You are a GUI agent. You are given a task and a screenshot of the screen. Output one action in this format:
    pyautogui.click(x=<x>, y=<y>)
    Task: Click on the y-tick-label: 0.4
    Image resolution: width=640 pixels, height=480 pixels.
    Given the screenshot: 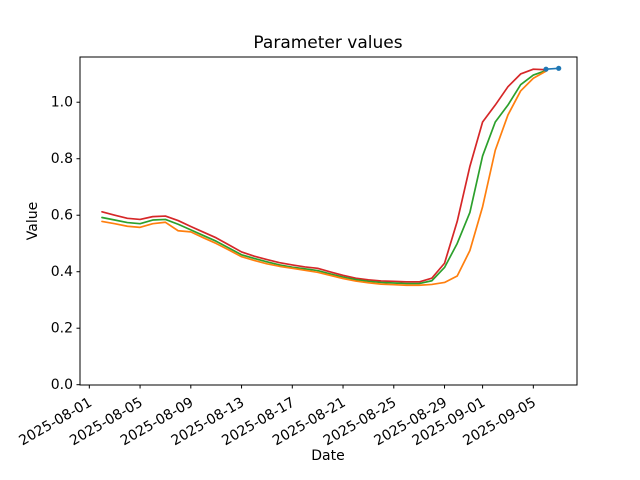 What is the action you would take?
    pyautogui.click(x=62, y=272)
    